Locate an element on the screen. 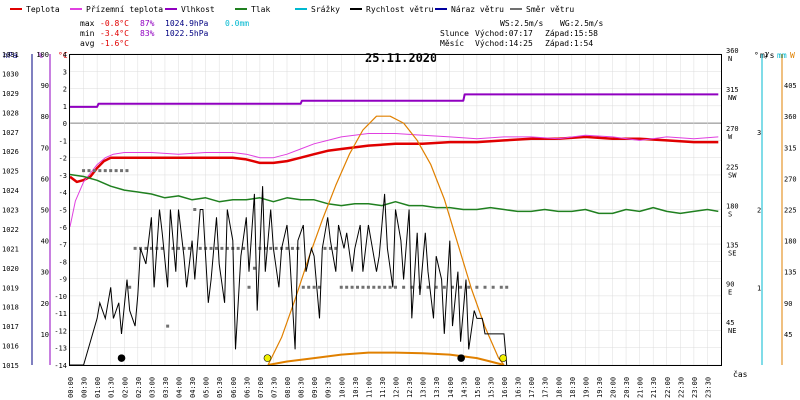 This screenshot has height=400, width=800. tick-label-direction: 90 is located at coordinates (730, 284).